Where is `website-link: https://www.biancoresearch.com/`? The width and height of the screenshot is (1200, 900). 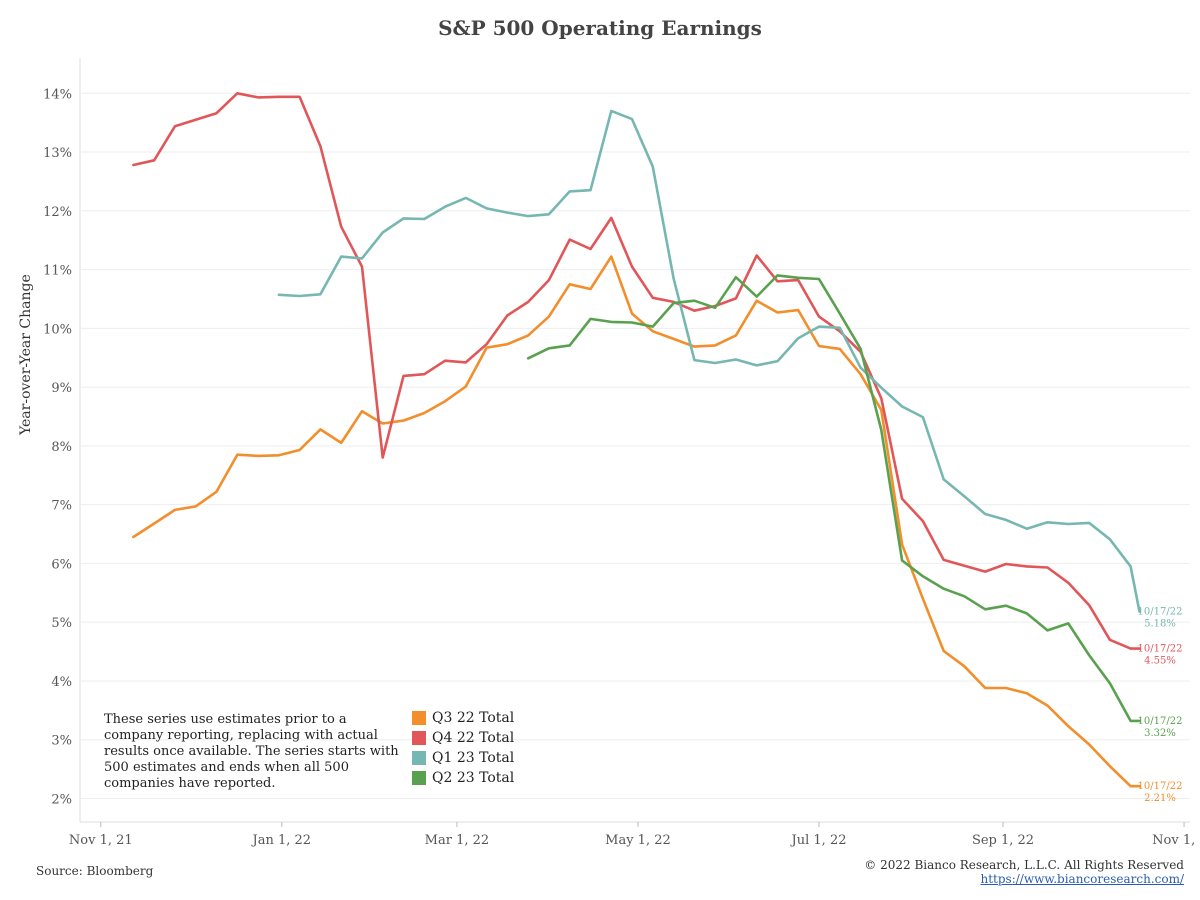
website-link: https://www.biancoresearch.com/ is located at coordinates (1082, 879).